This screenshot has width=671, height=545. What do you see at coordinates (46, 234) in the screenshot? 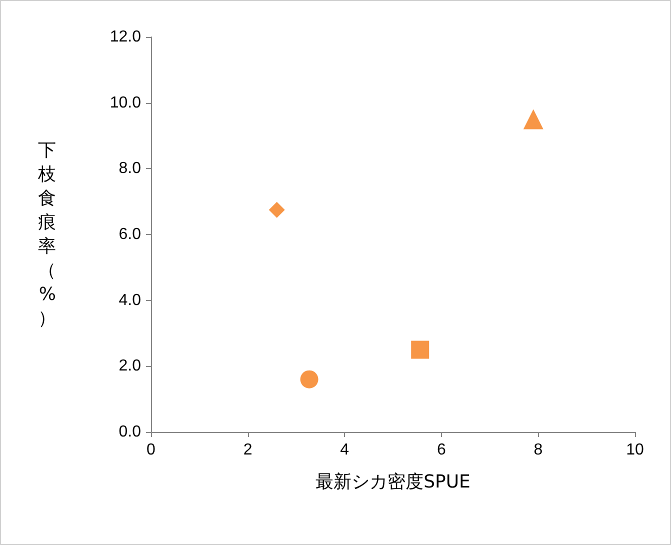
I see `y-axis-title: 下枝食痕率（%）` at bounding box center [46, 234].